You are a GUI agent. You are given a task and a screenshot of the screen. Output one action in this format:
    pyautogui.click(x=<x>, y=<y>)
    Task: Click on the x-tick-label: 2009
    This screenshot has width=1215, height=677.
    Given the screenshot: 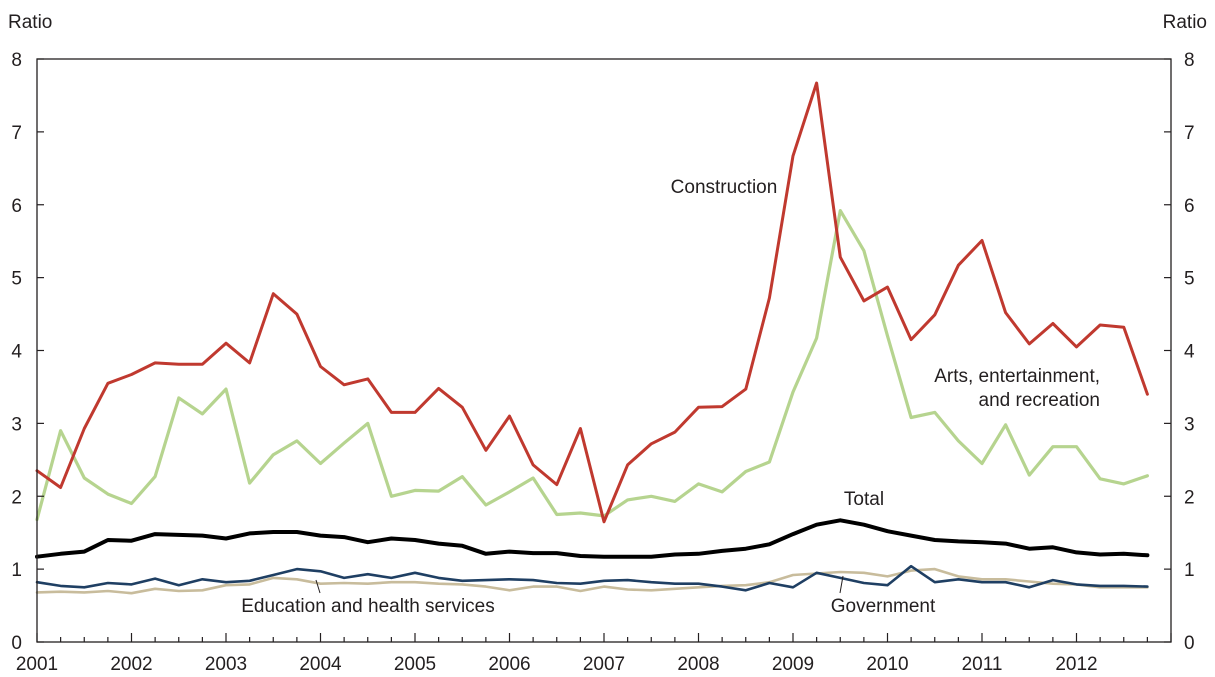 What is the action you would take?
    pyautogui.click(x=793, y=664)
    